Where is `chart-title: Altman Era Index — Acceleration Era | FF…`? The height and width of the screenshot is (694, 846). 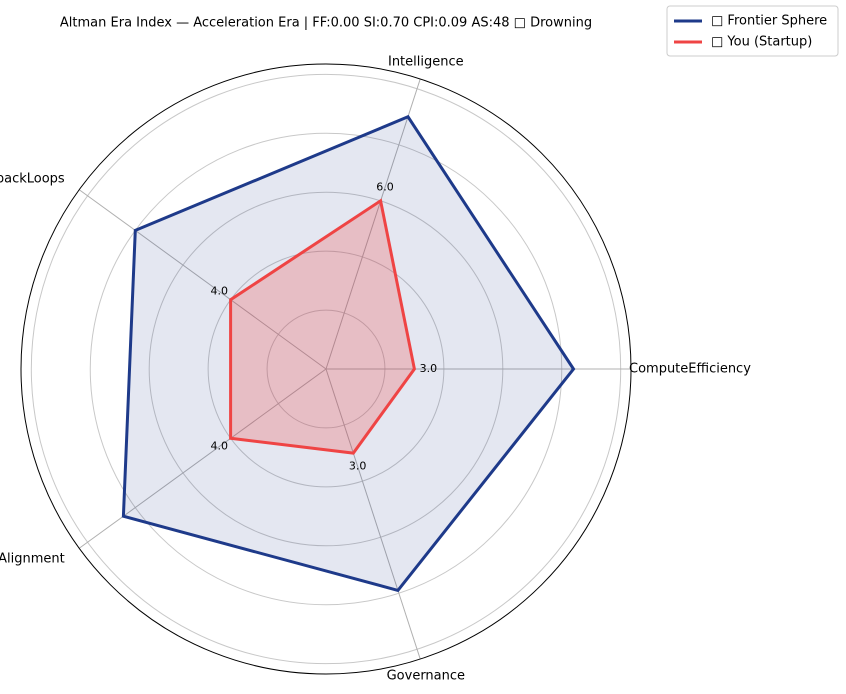 chart-title: Altman Era Index — Acceleration Era | FF… is located at coordinates (326, 23).